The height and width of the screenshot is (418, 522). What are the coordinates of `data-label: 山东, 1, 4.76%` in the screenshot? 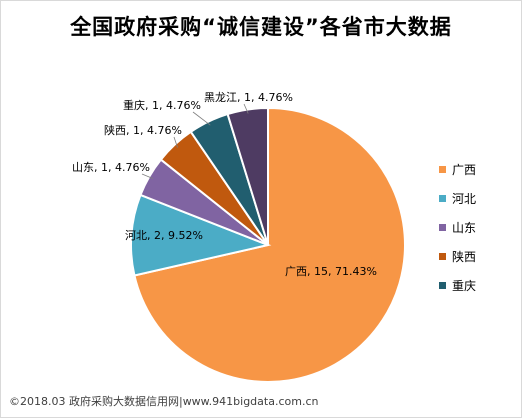 It's located at (111, 167).